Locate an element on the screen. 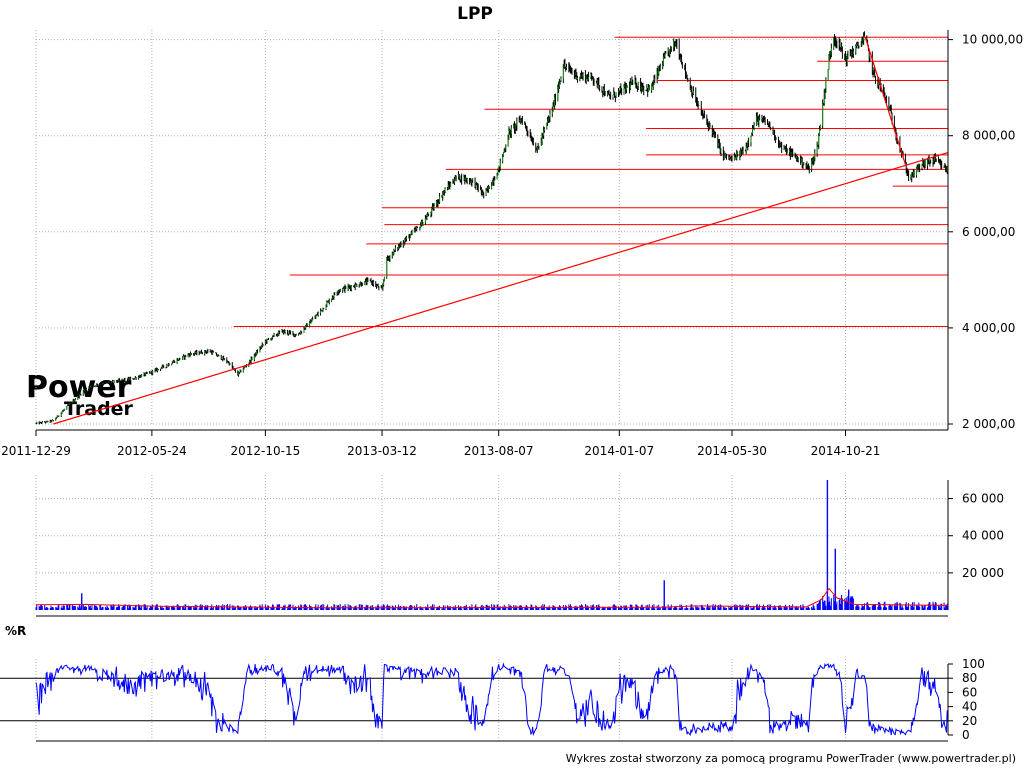 The width and height of the screenshot is (1024, 768). wr-y-tick-label: 0 is located at coordinates (966, 735).